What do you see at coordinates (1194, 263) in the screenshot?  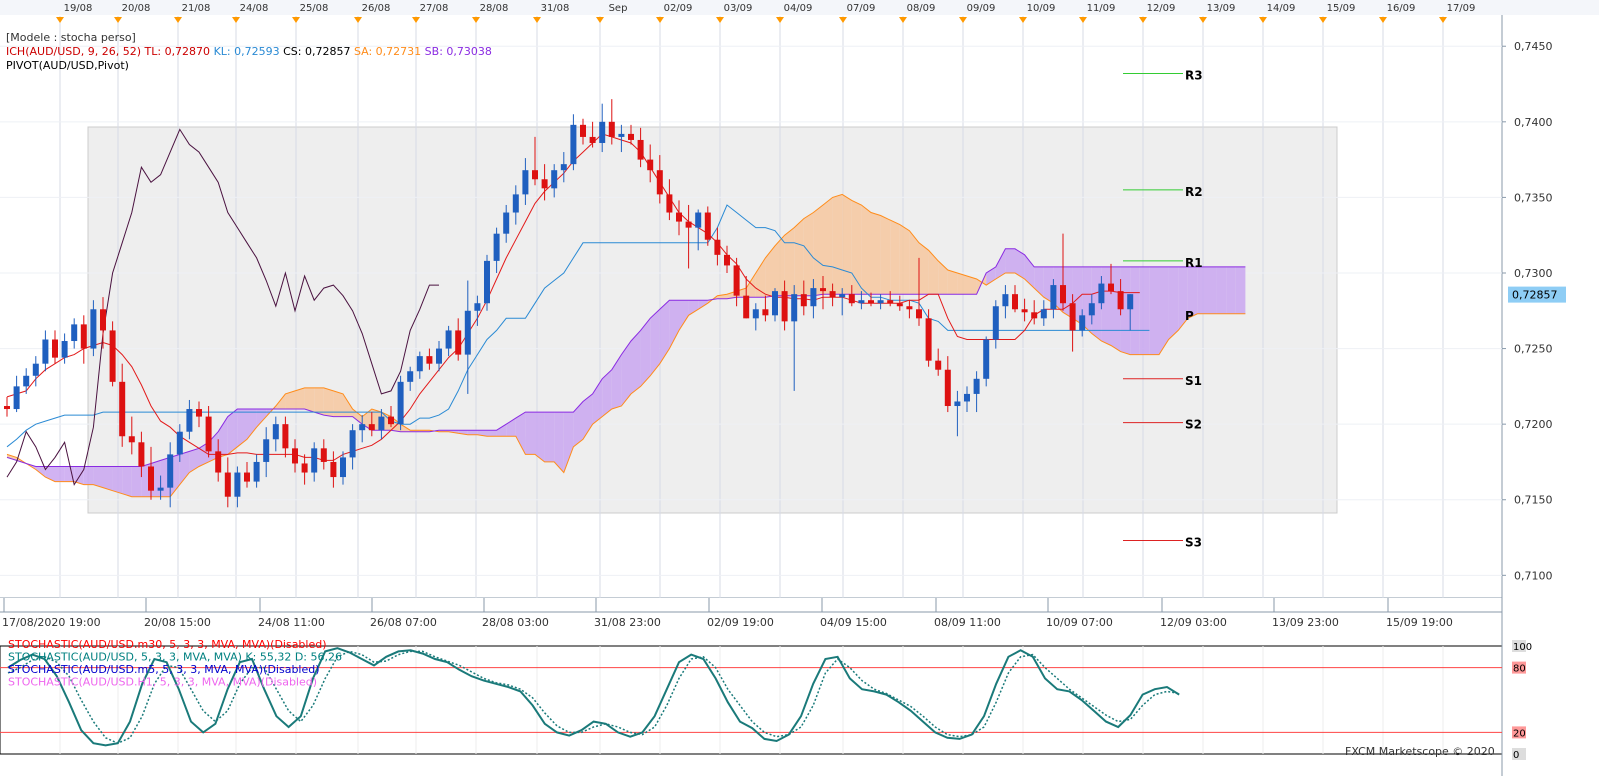 I see `pivot-label-r1: R1` at bounding box center [1194, 263].